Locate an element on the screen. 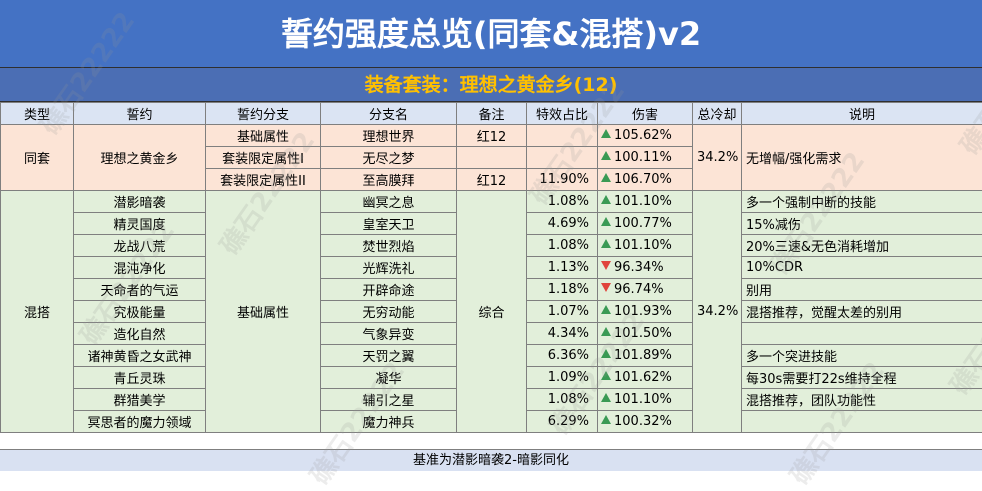  note-cell: 混搭推荐，觉醒太差的别用 is located at coordinates (862, 312).